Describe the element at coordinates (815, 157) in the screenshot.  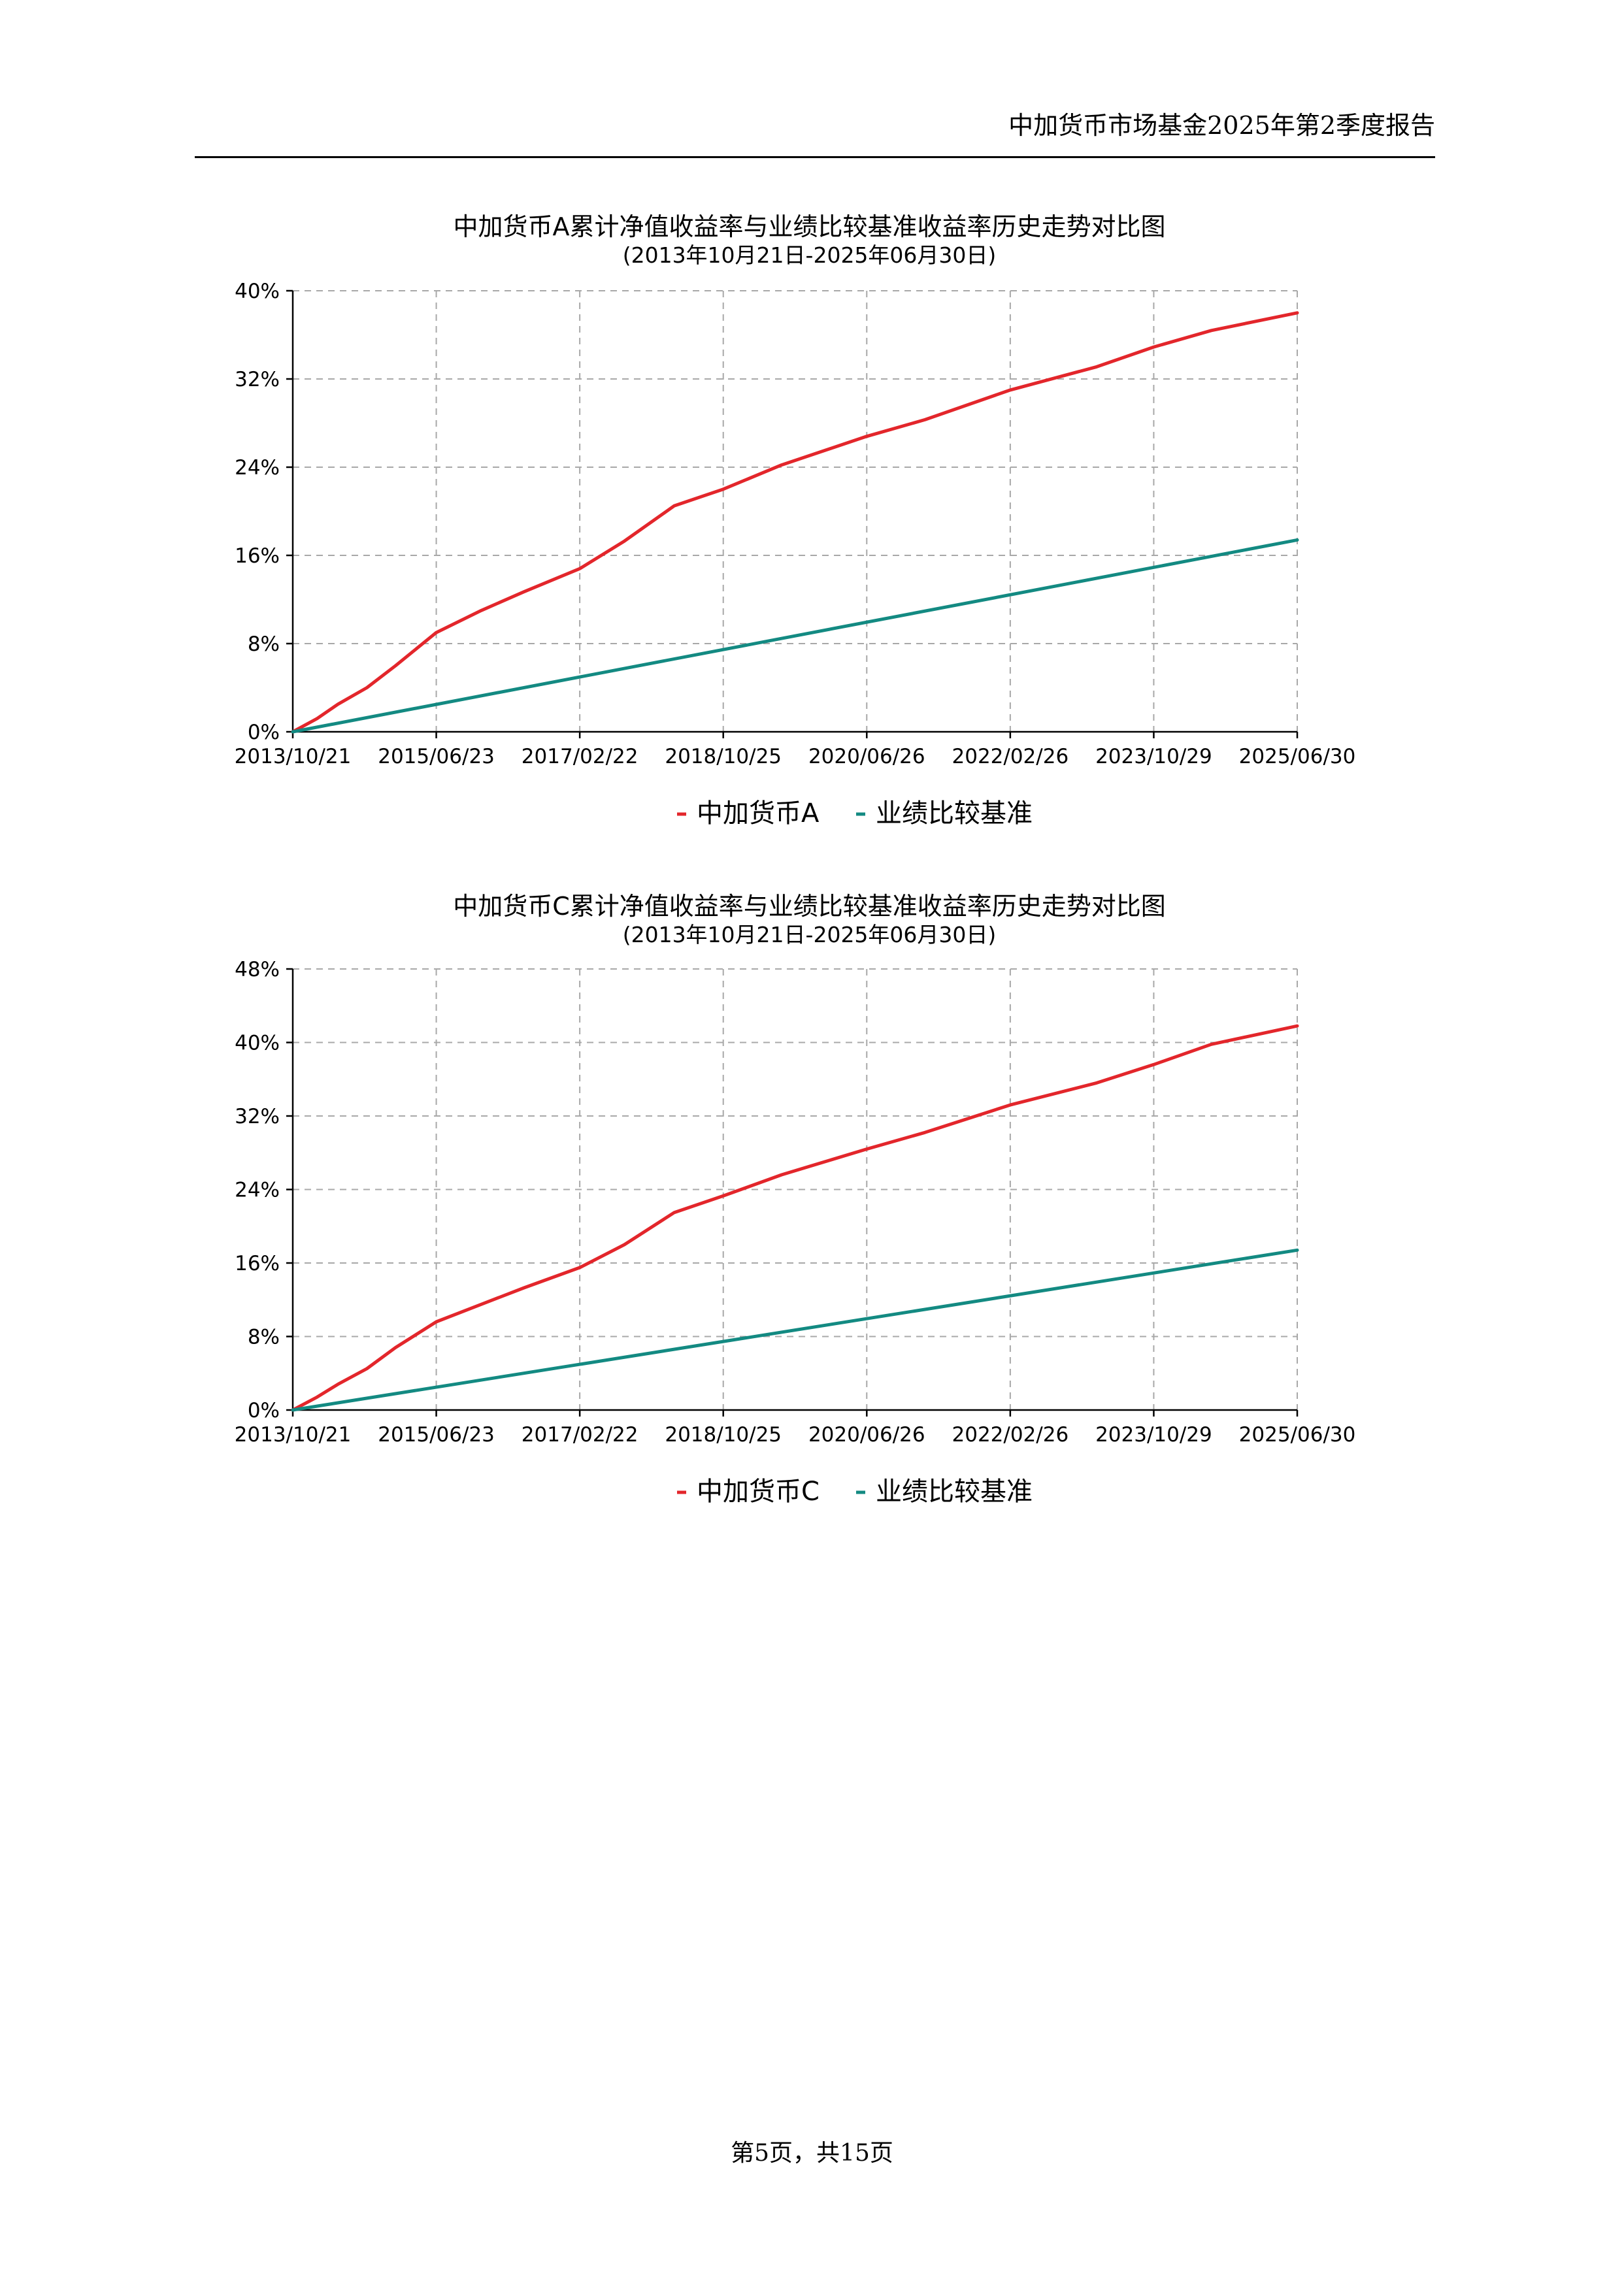
I see `header-rule` at that location.